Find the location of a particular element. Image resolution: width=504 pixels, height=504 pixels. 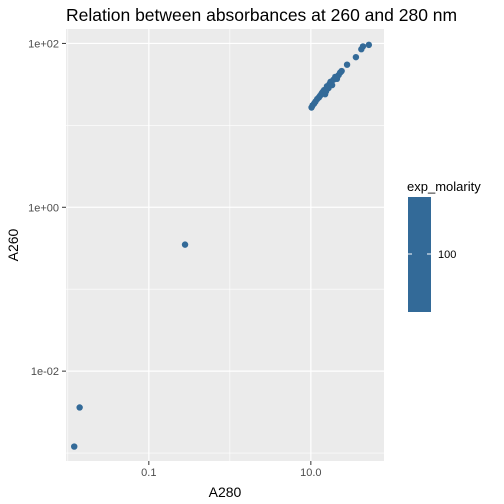

x-tick-label: 0.1 is located at coordinates (148, 473).